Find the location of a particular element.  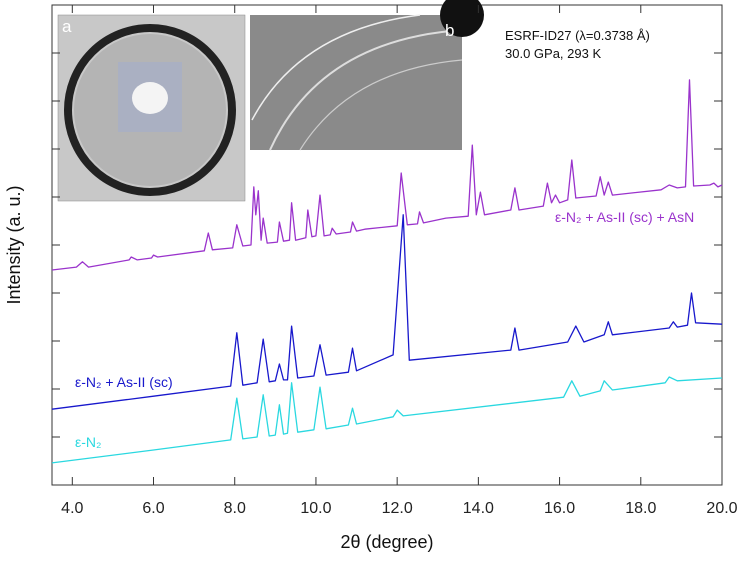

inset-b-image is located at coordinates (356, 82).